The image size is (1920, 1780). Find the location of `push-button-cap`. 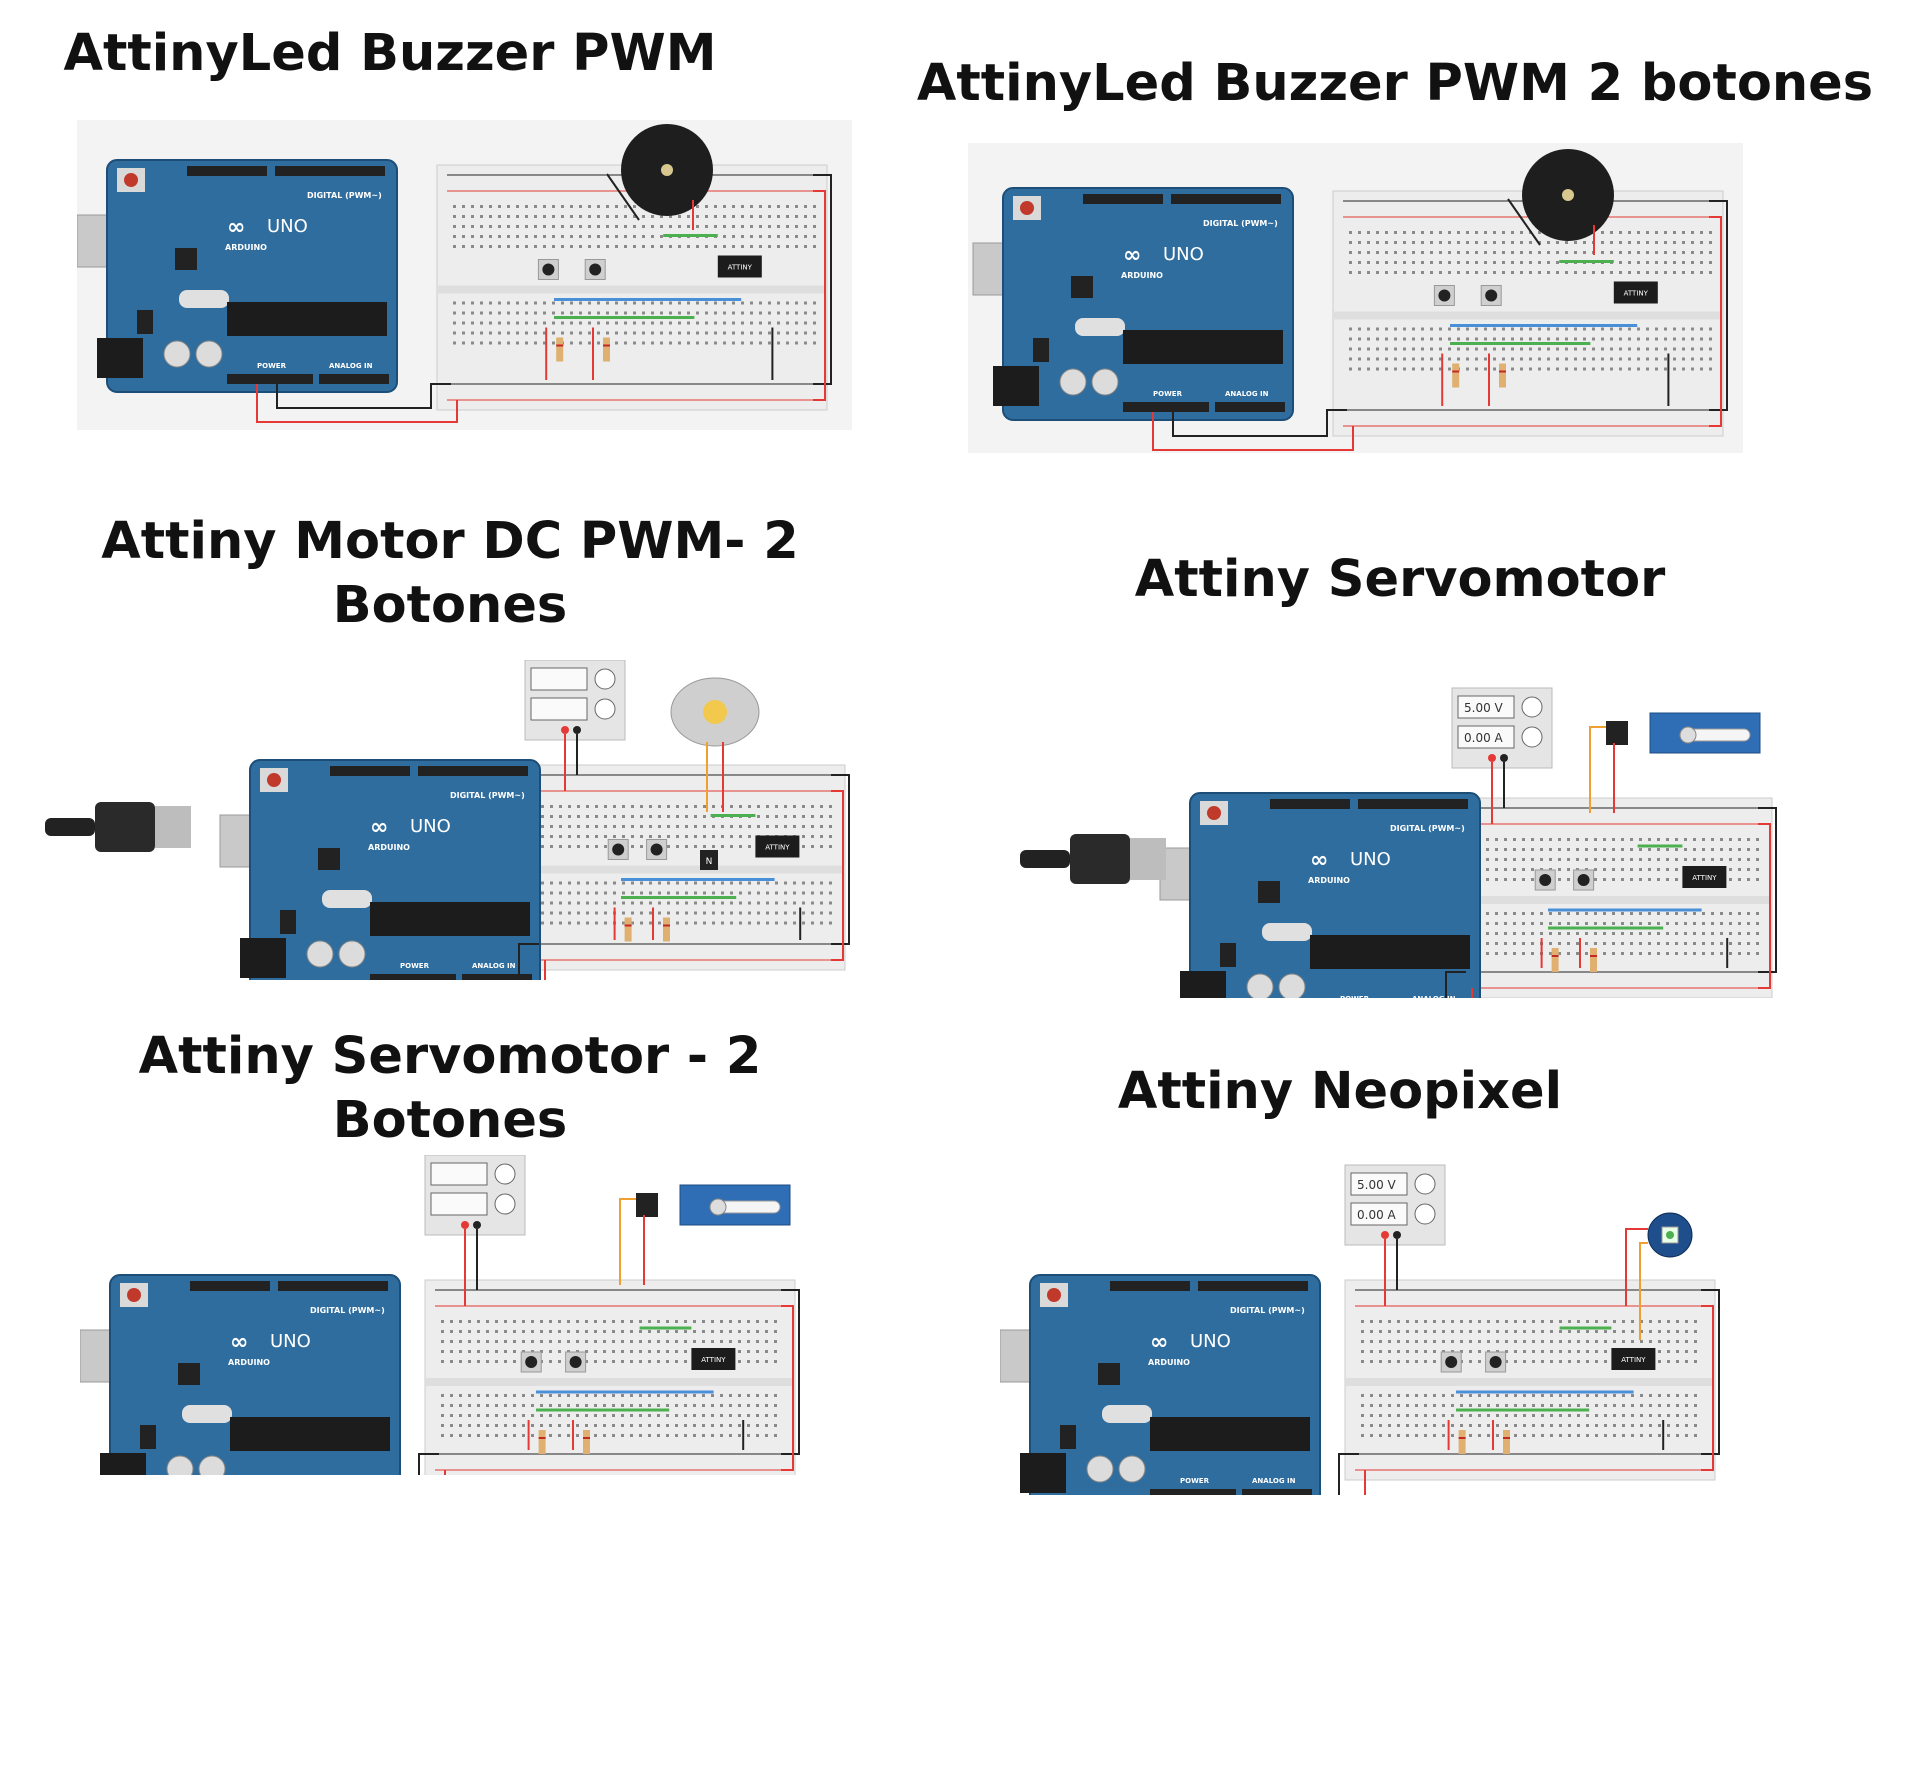

push-button-cap is located at coordinates (656, 849).